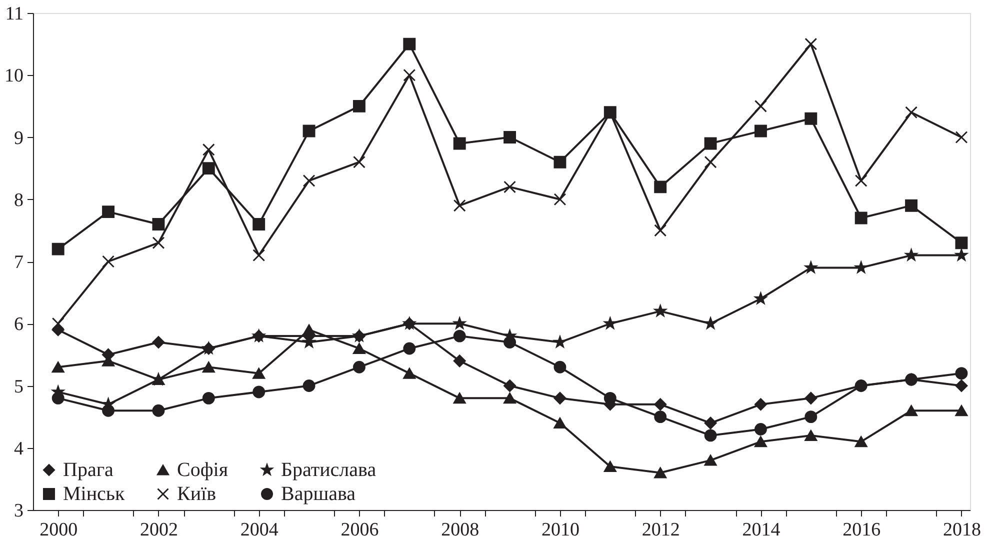 The image size is (991, 547). Describe the element at coordinates (19, 511) in the screenshot. I see `y-tick-label: 3` at that location.